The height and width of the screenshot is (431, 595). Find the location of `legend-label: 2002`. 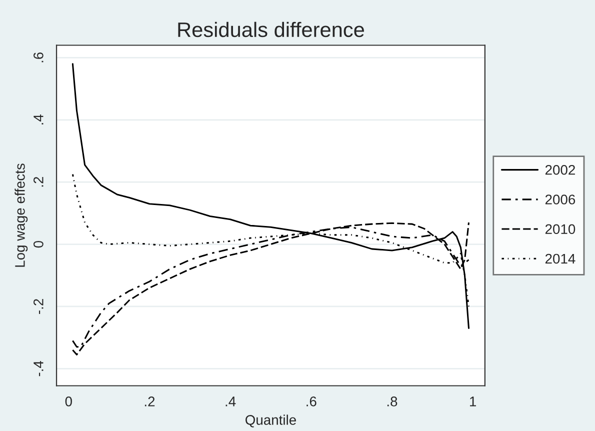

legend-label: 2002 is located at coordinates (560, 169).